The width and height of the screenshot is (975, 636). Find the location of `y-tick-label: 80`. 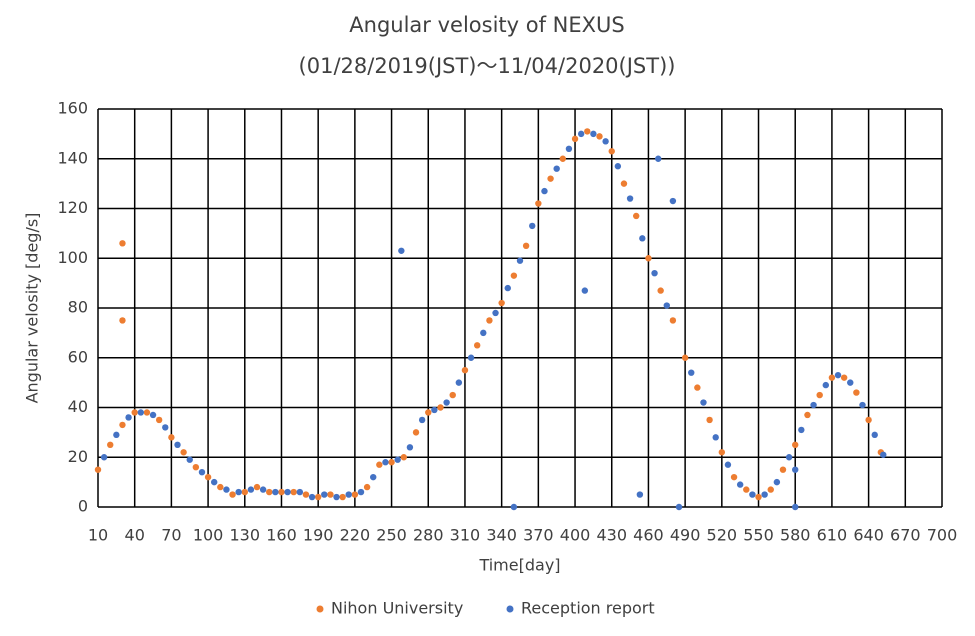

y-tick-label: 80 is located at coordinates (78, 307).